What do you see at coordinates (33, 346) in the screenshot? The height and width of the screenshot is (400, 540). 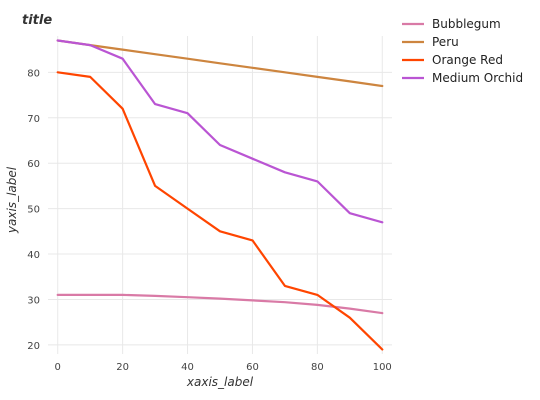 I see `y-tick-label: 20` at bounding box center [33, 346].